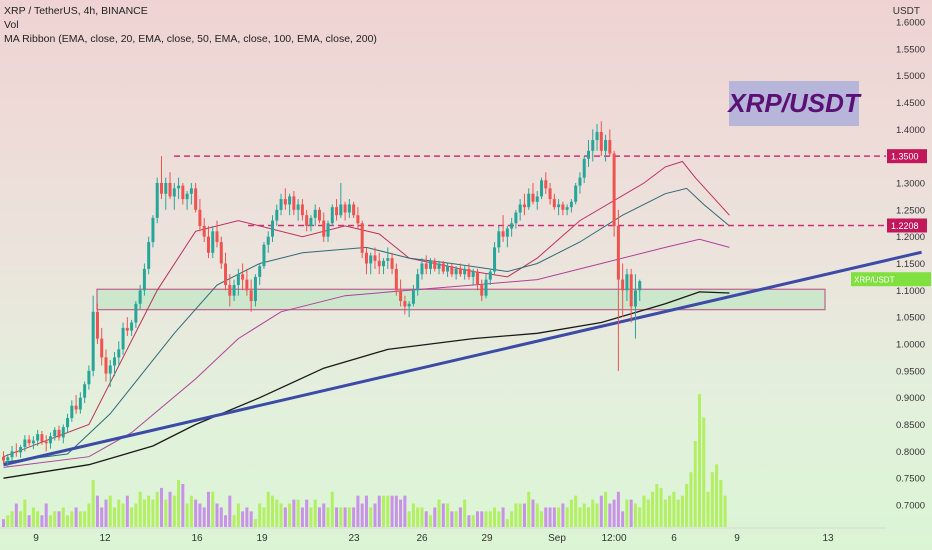 The width and height of the screenshot is (932, 550). What do you see at coordinates (910, 345) in the screenshot?
I see `price-tick-label: 1.0000` at bounding box center [910, 345].